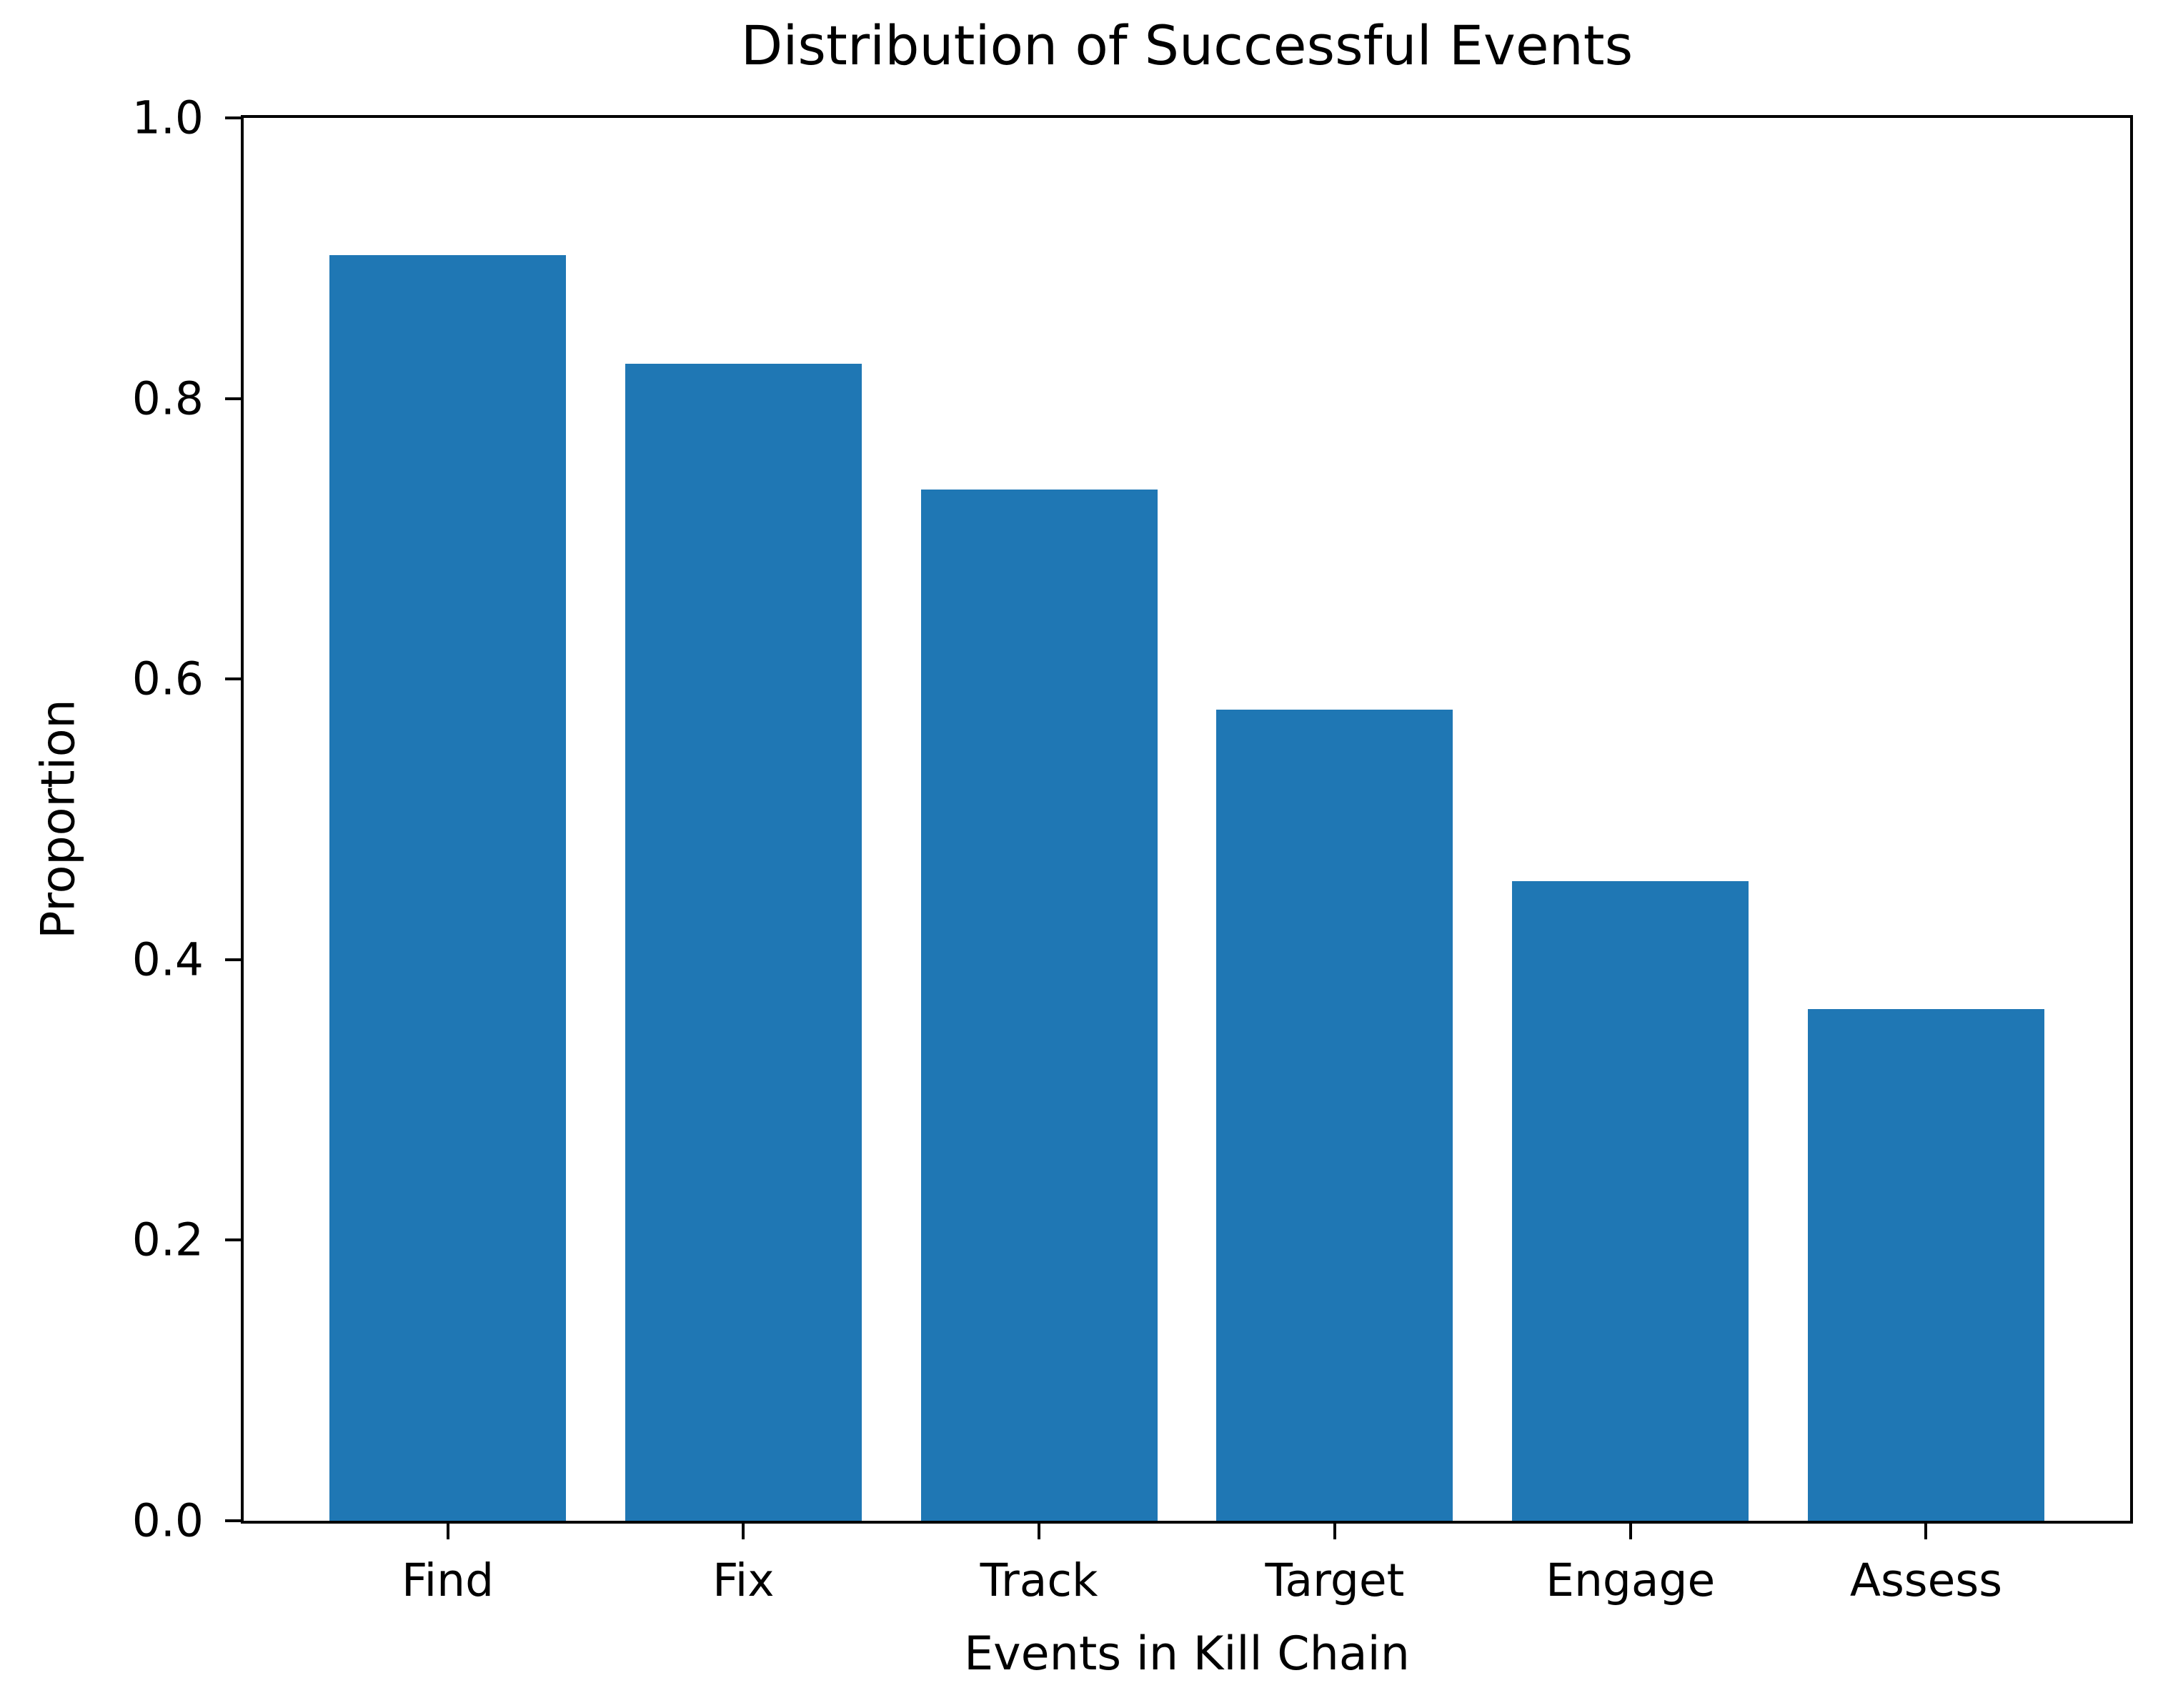 This screenshot has height=1708, width=2183. Describe the element at coordinates (1631, 1581) in the screenshot. I see `x-tick-label-engage: Engage` at that location.